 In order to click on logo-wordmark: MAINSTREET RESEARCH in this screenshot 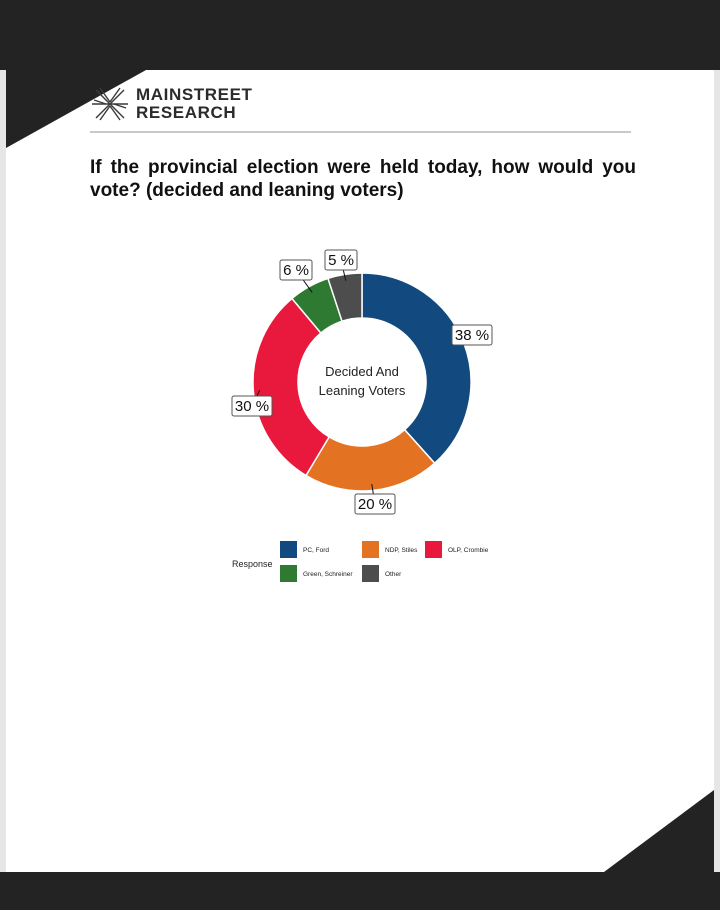, I will do `click(194, 104)`.